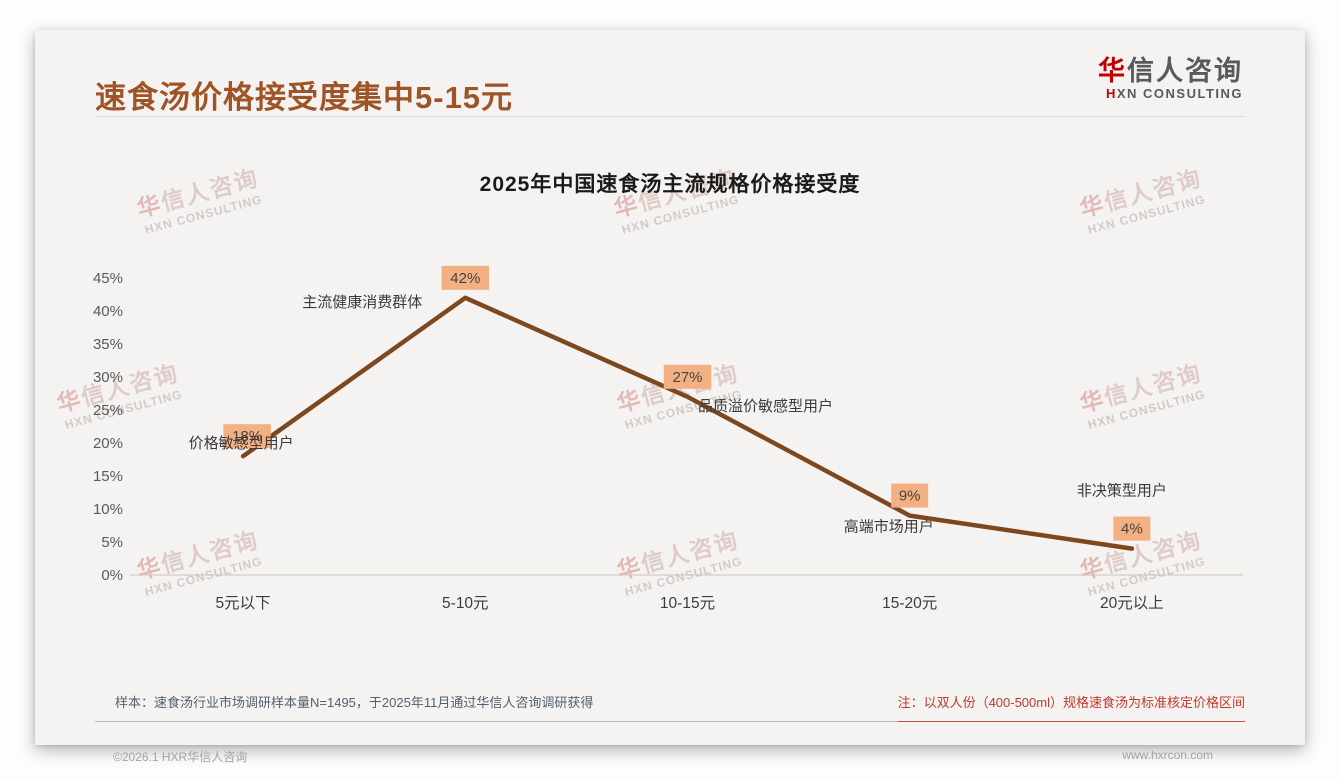  What do you see at coordinates (670, 116) in the screenshot?
I see `header-divider` at bounding box center [670, 116].